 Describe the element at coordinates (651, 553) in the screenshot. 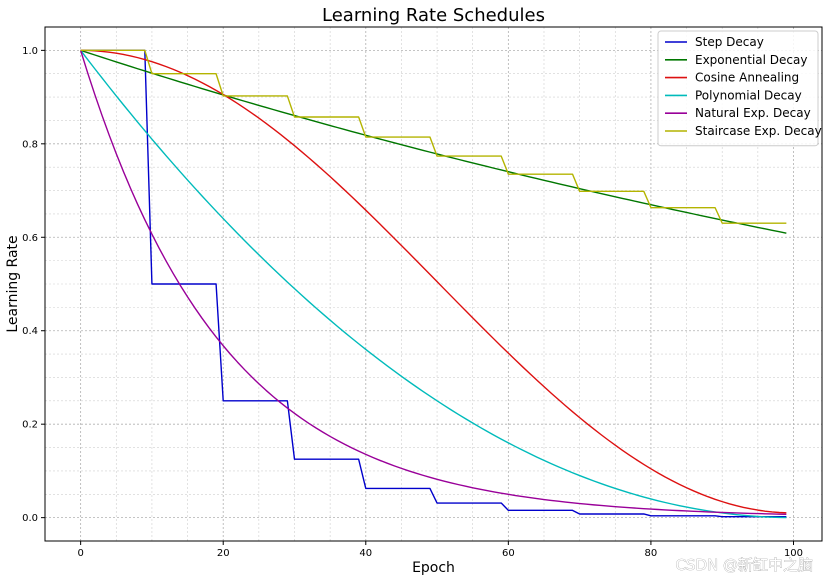

I see `x-tick-label: 80` at that location.